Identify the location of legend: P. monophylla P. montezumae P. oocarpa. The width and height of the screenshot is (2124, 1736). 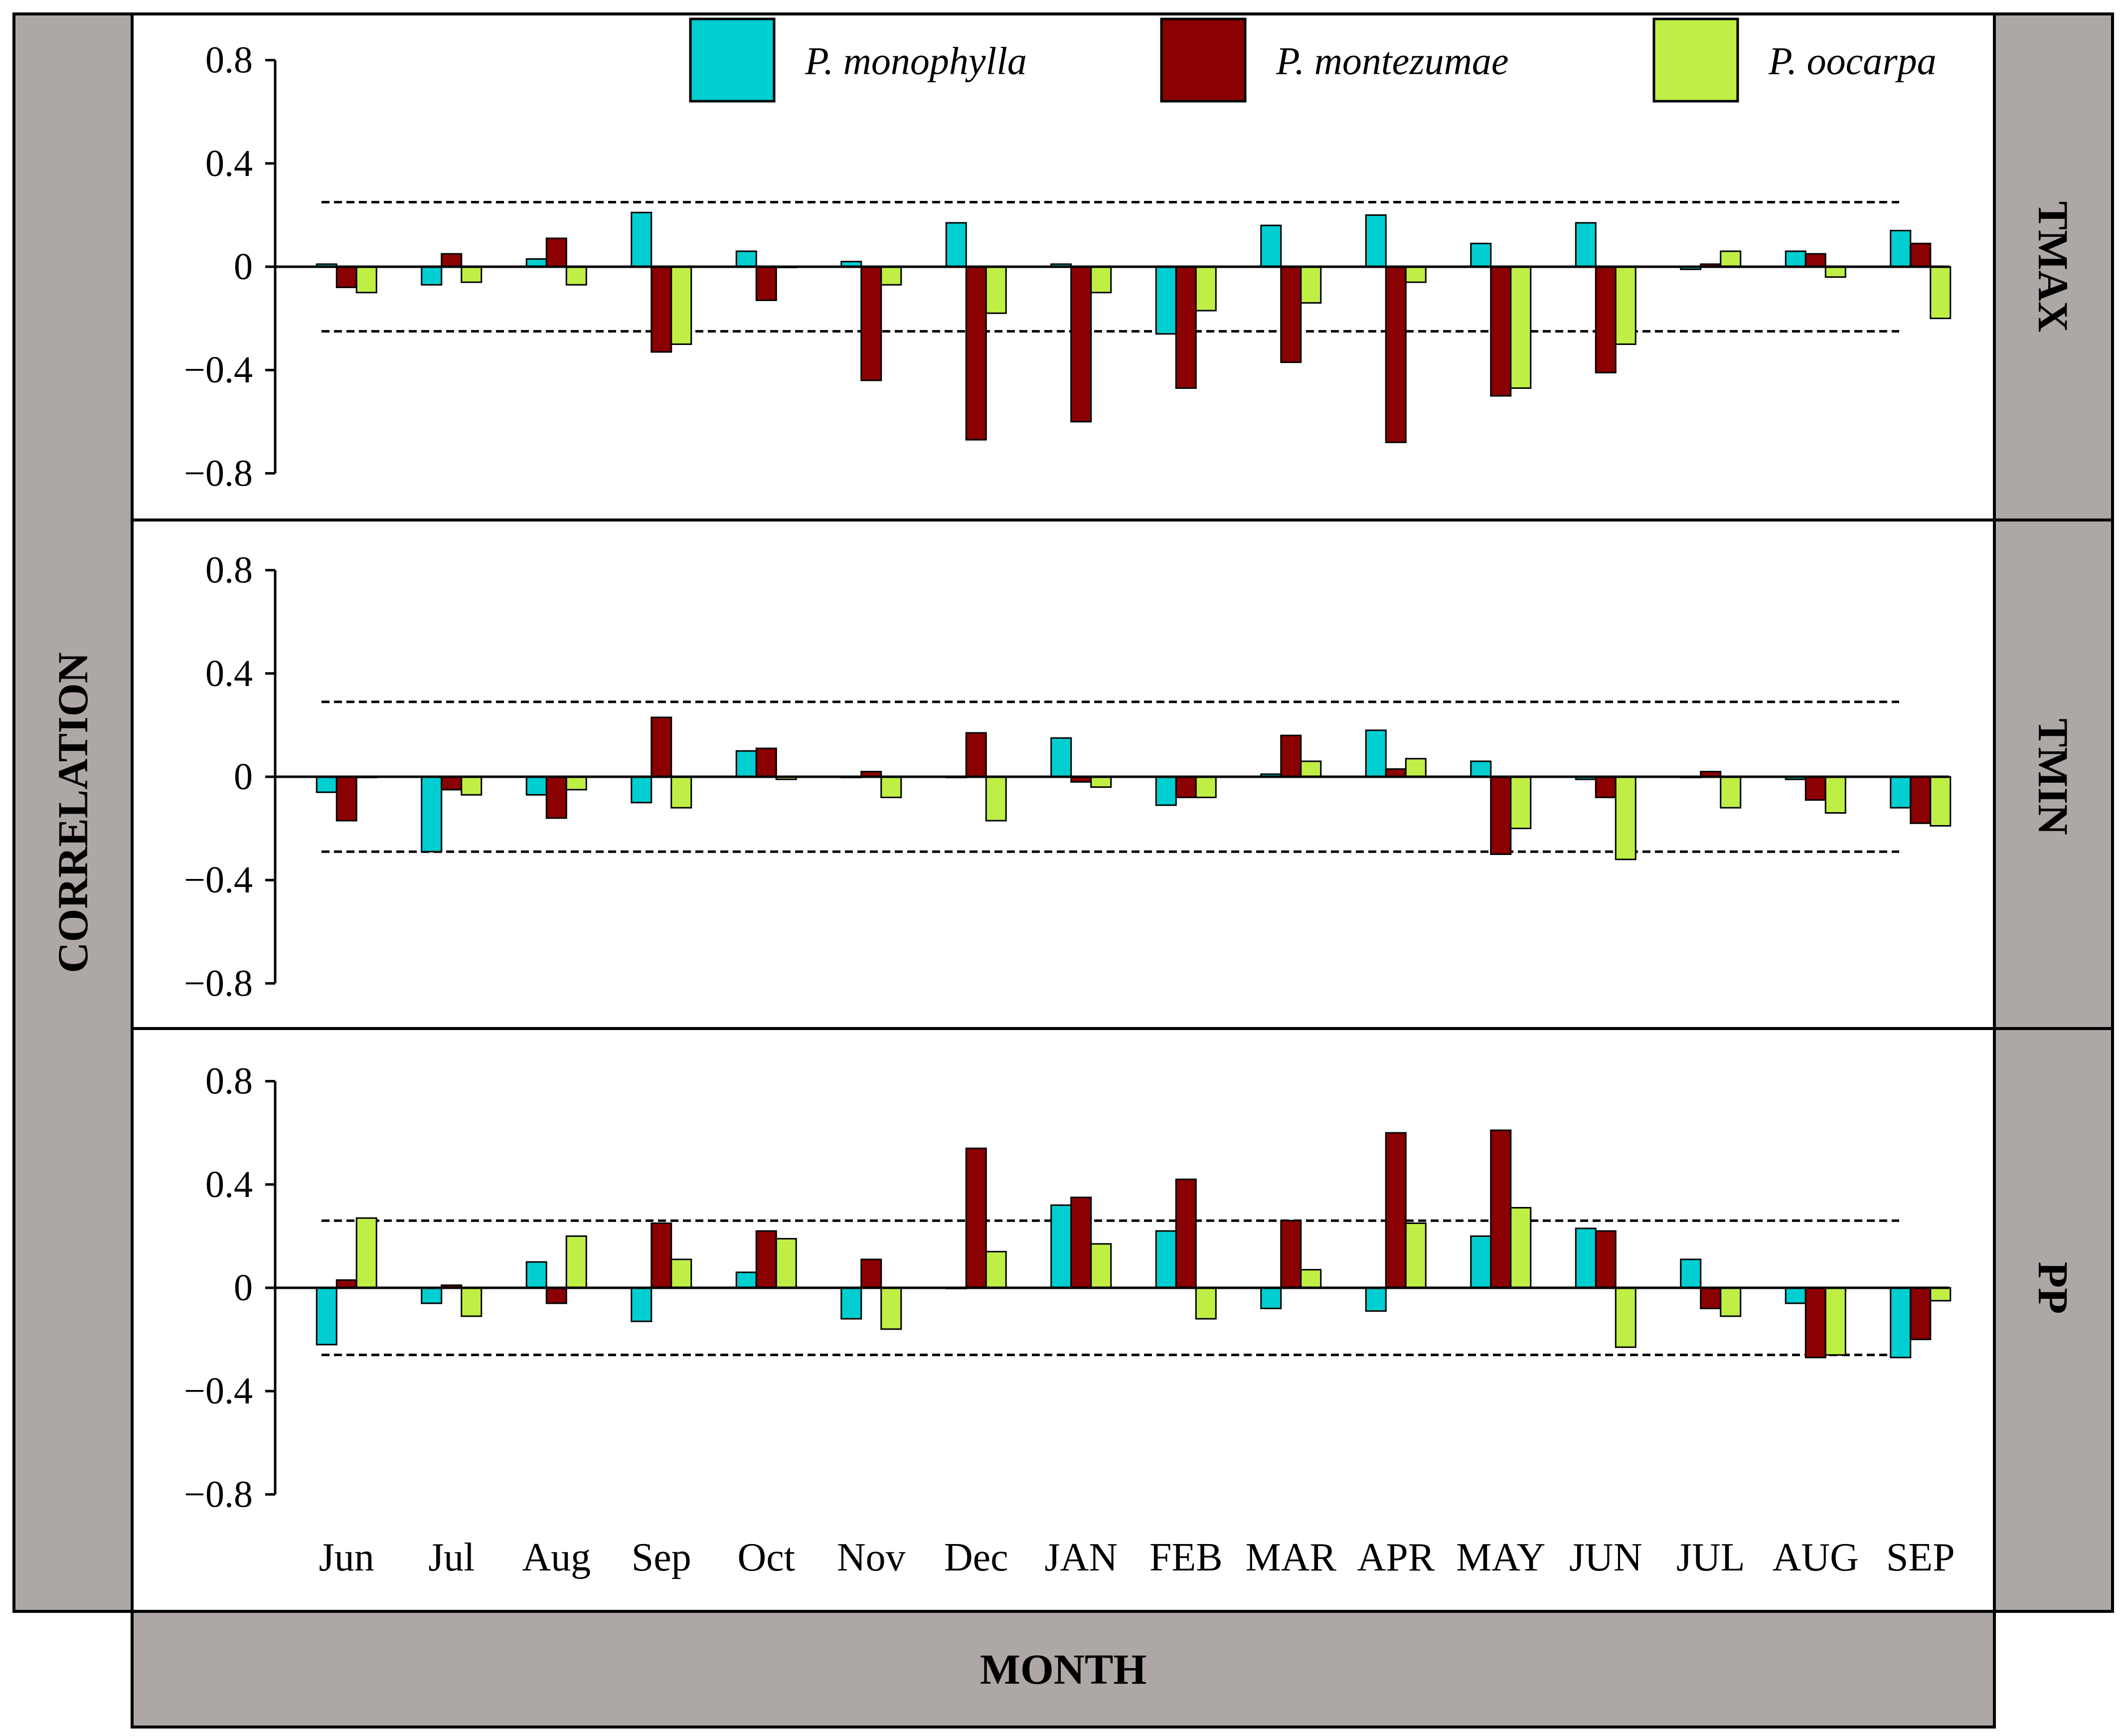
(1313, 60).